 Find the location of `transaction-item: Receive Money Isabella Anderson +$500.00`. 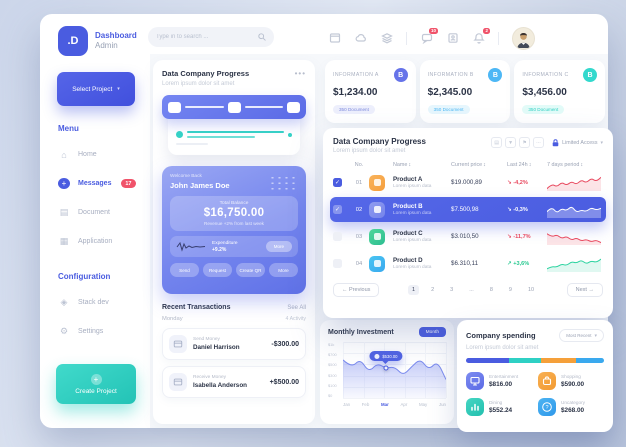

transaction-item: Receive Money Isabella Anderson +$500.00 is located at coordinates (234, 382).